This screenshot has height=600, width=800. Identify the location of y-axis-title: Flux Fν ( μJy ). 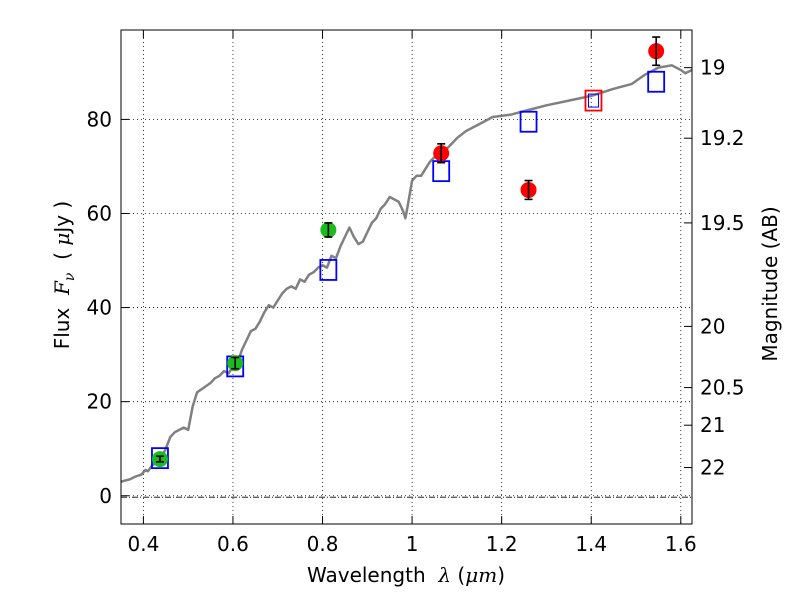
(64, 275).